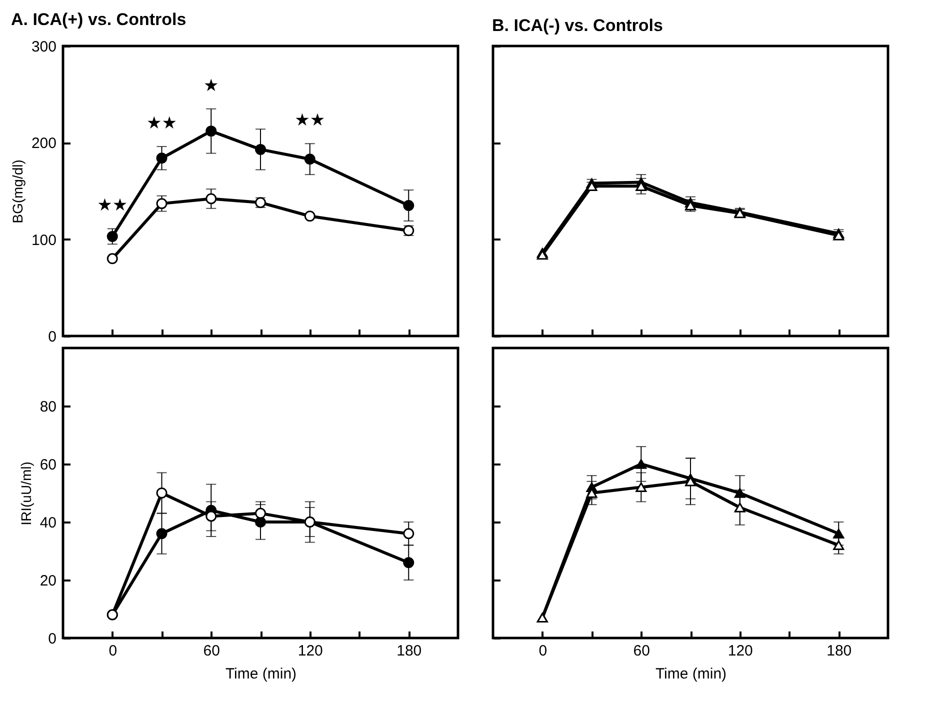  I want to click on y-tick-label: 200, so click(43, 143).